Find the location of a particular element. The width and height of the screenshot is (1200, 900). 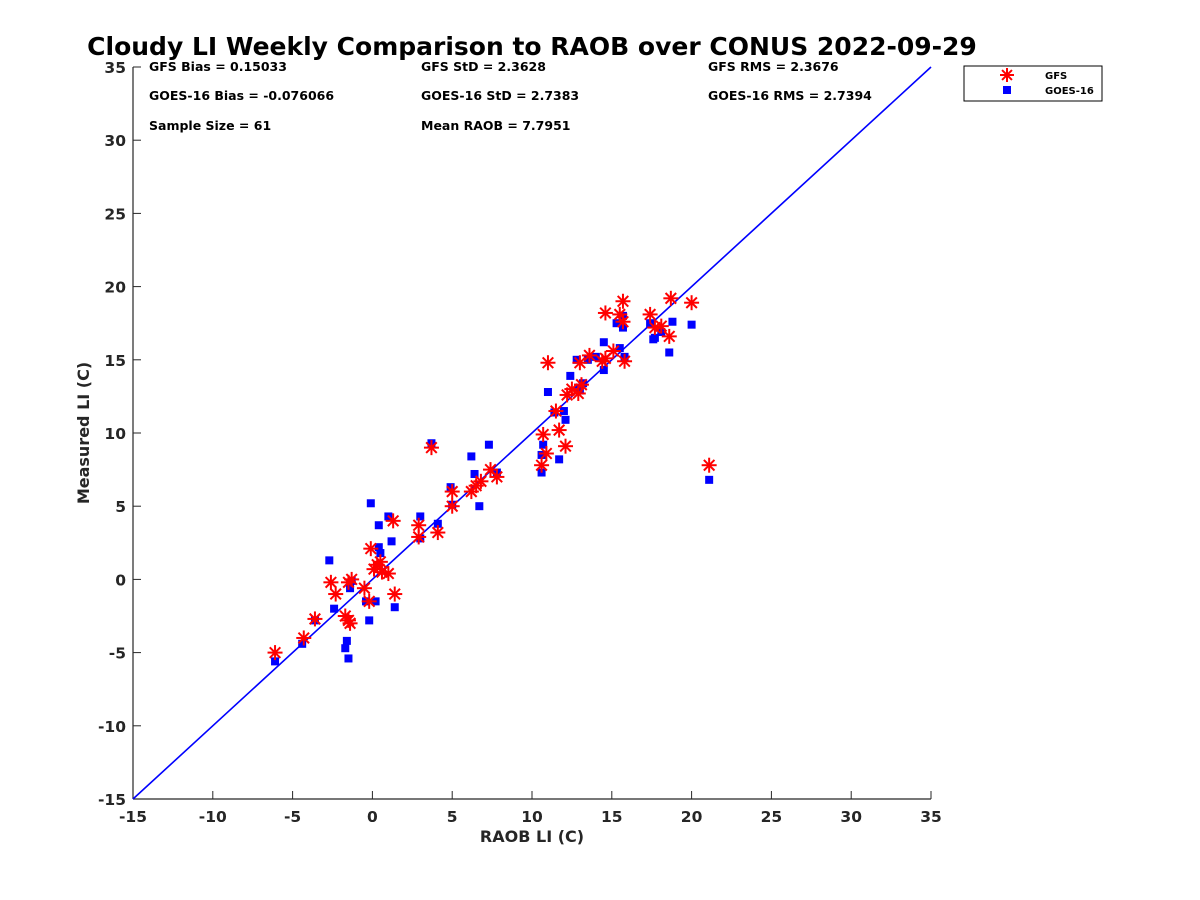

y-tick-label: -5 is located at coordinates (117, 654).